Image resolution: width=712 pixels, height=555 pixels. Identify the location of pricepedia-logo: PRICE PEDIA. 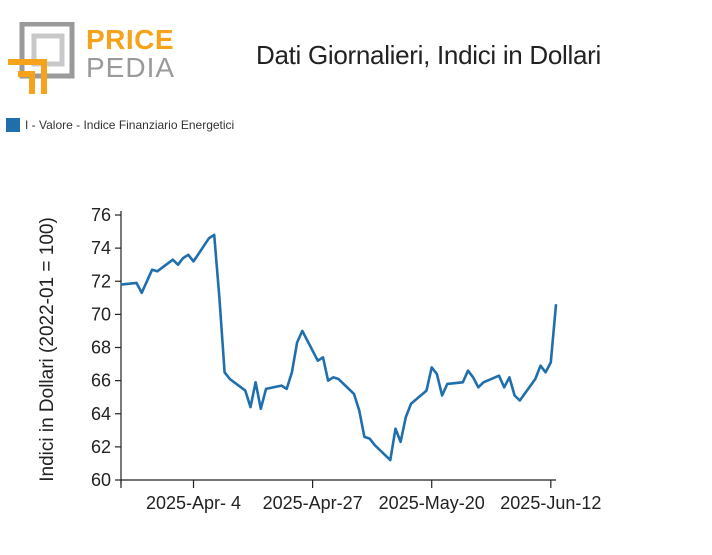
(91, 57).